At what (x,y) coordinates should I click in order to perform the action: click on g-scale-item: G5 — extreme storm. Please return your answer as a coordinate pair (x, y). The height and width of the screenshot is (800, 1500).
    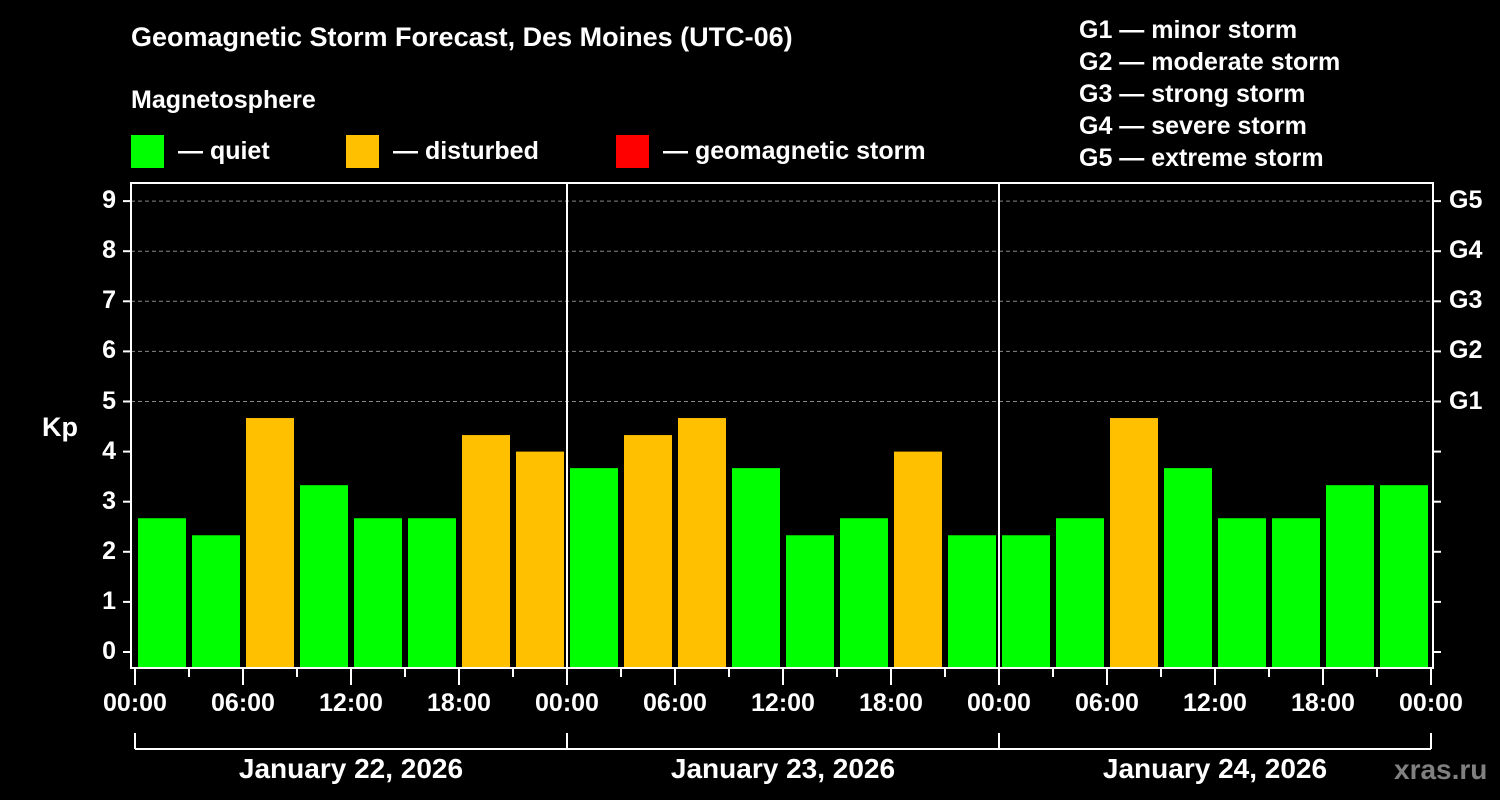
    Looking at the image, I should click on (1201, 158).